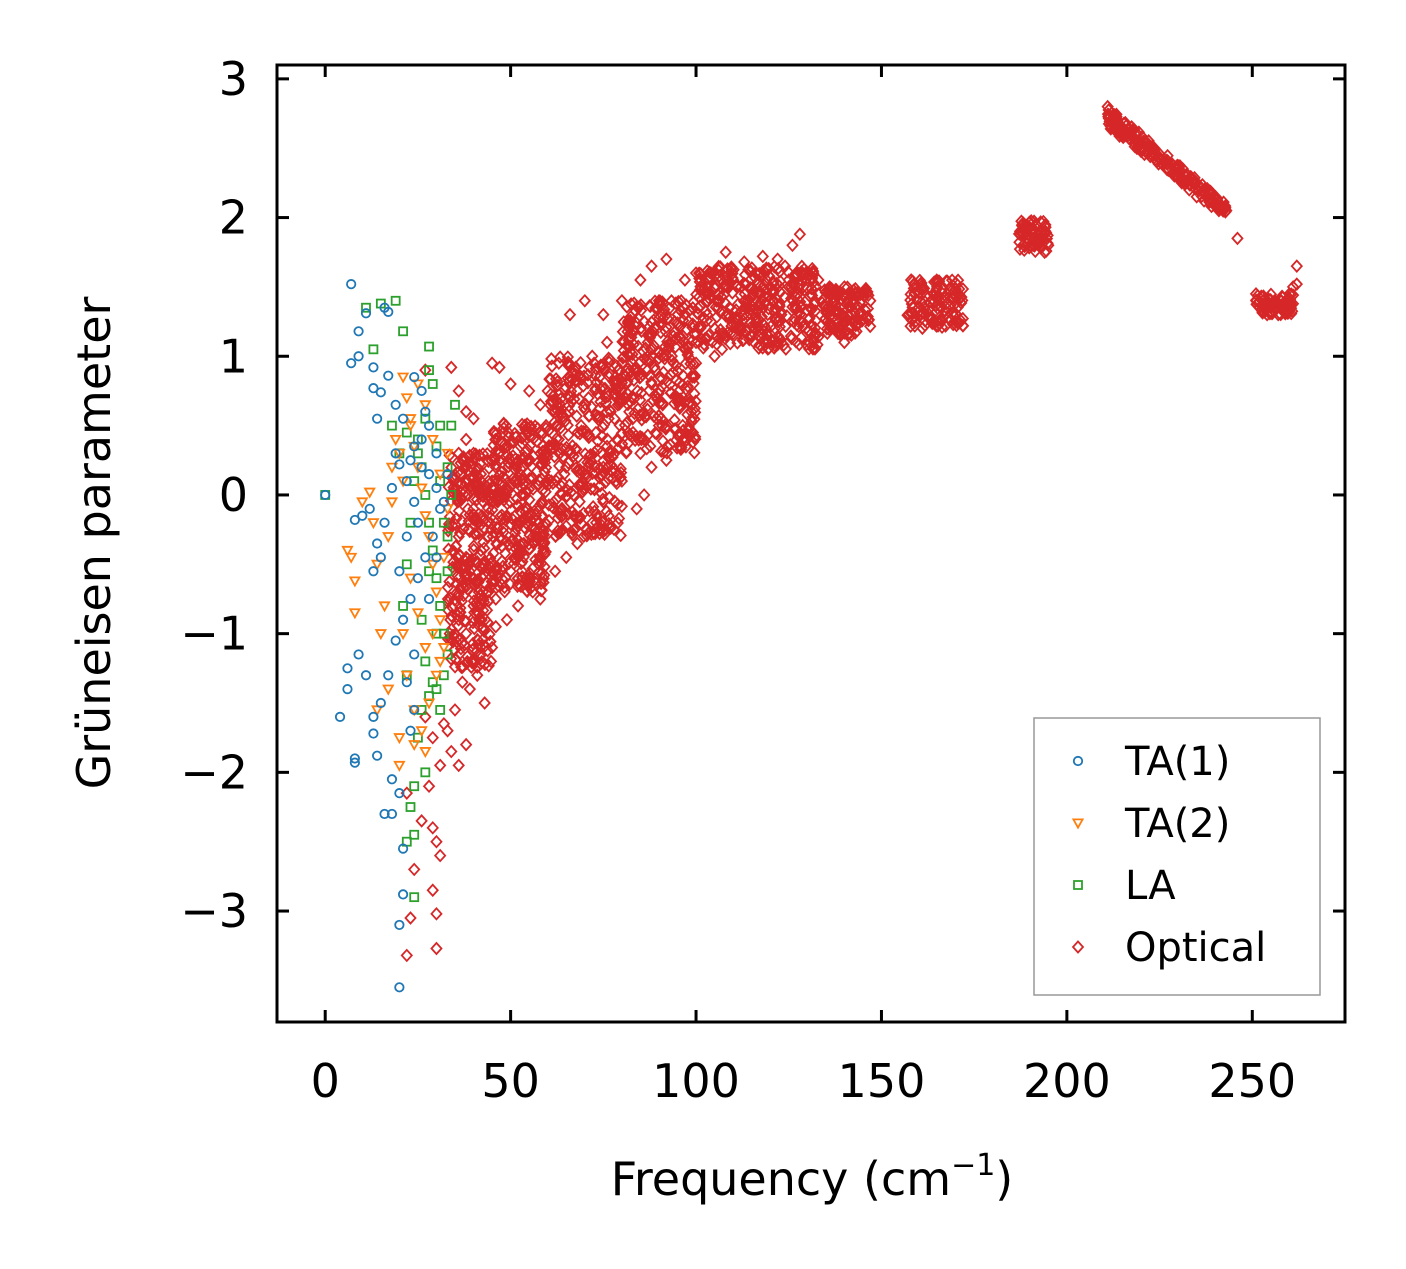 The image size is (1406, 1269). Describe the element at coordinates (1078, 885) in the screenshot. I see `legend-marker-la` at that location.